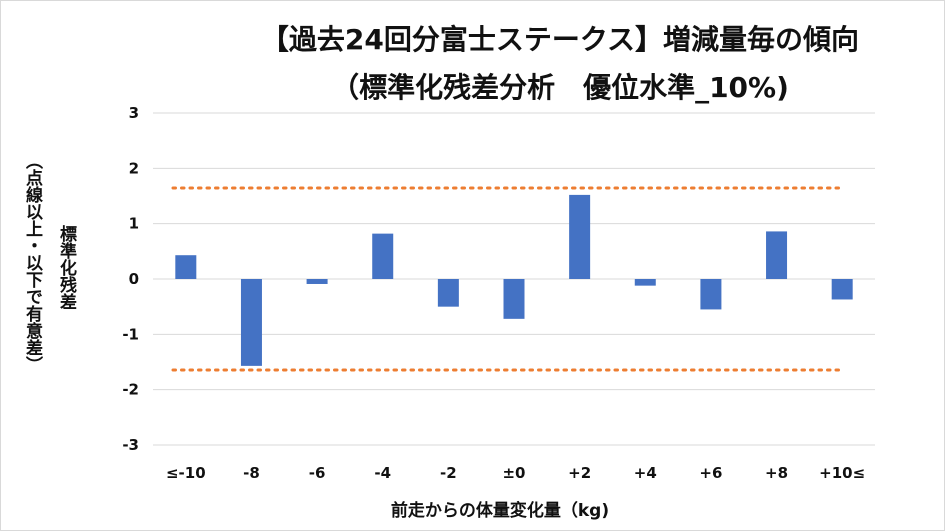  What do you see at coordinates (710, 473) in the screenshot?
I see `x-tick-label: +6` at bounding box center [710, 473].